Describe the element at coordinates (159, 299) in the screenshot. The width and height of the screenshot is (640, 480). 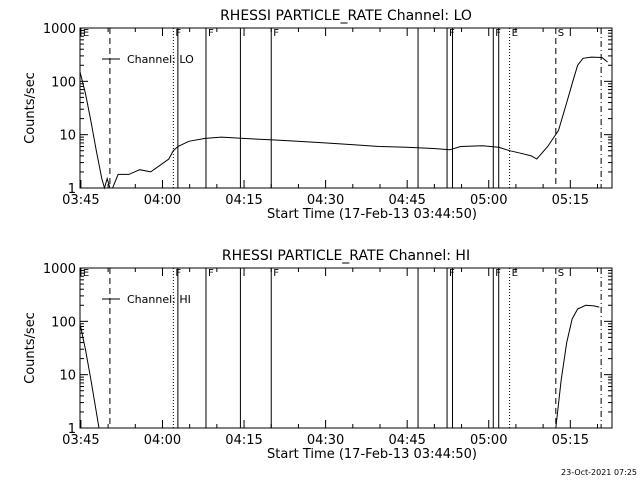
I see `legend-entry: Channel: HI` at that location.